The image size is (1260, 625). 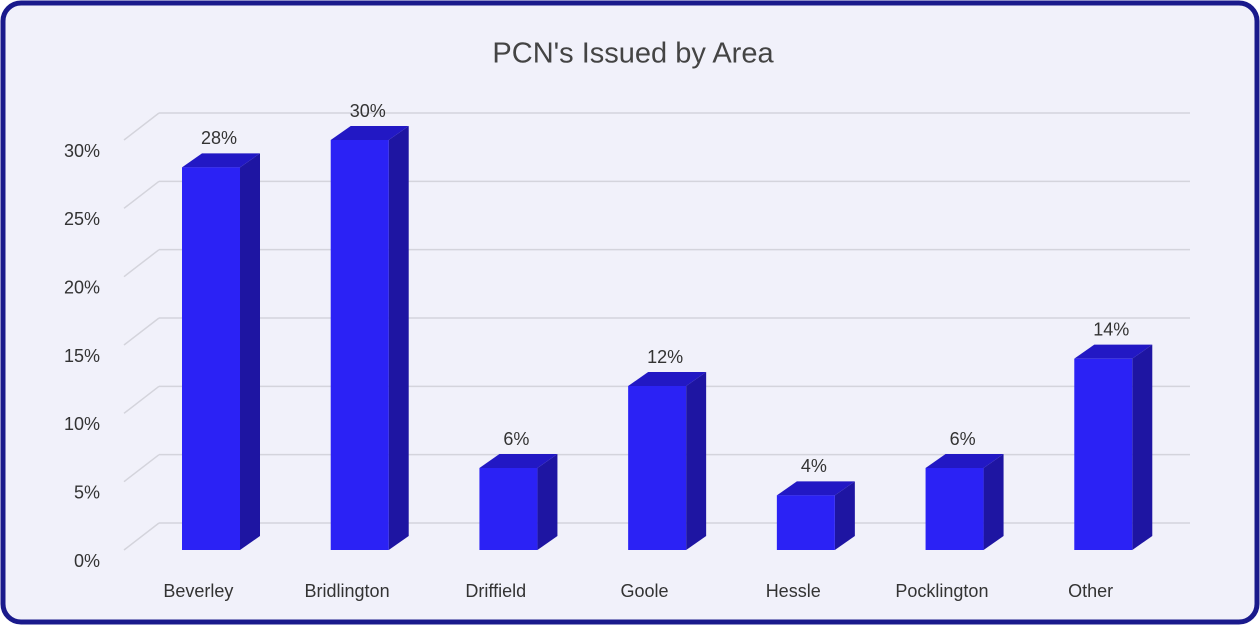 I want to click on y-tick-label: 10%, so click(x=82, y=424).